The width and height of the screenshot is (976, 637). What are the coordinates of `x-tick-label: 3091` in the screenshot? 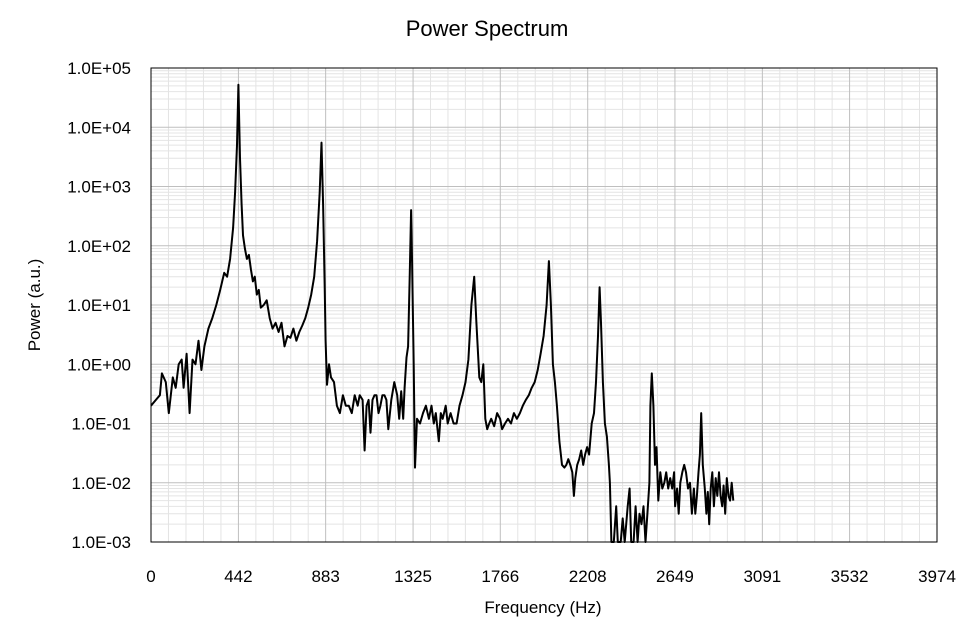 It's located at (762, 576).